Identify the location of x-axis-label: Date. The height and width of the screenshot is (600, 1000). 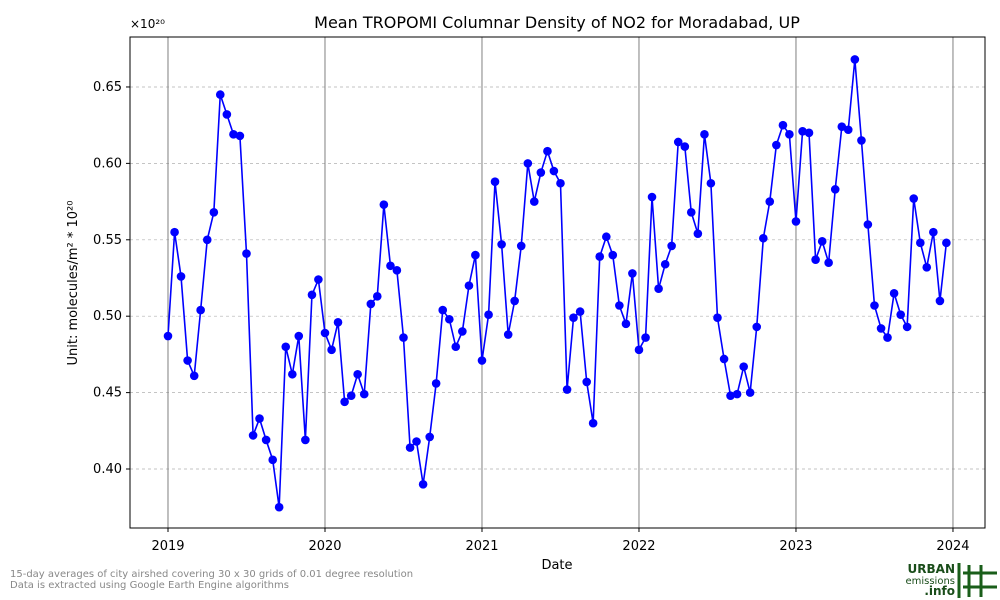
(556, 565).